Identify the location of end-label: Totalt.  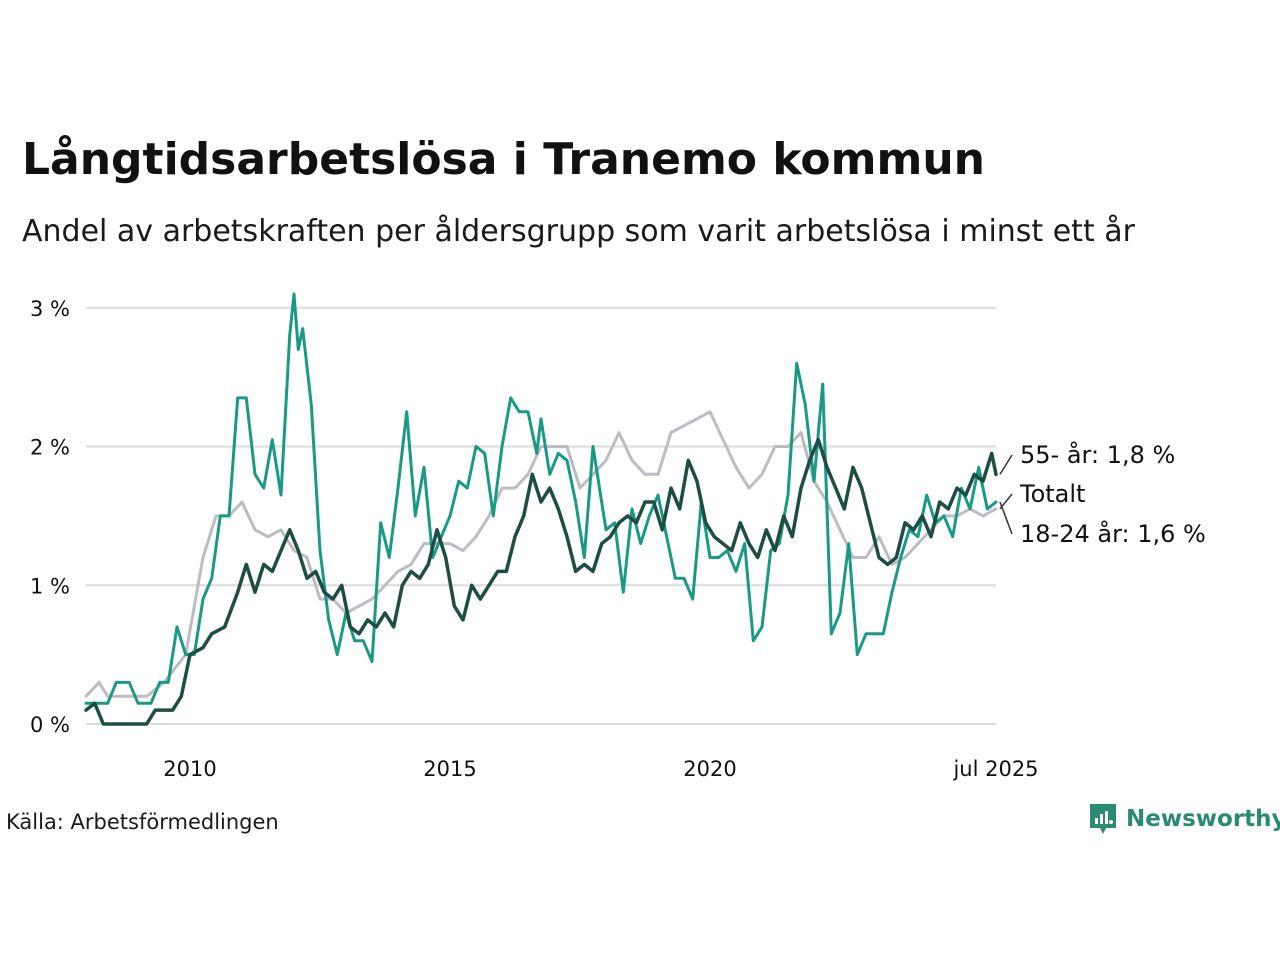
(1052, 494).